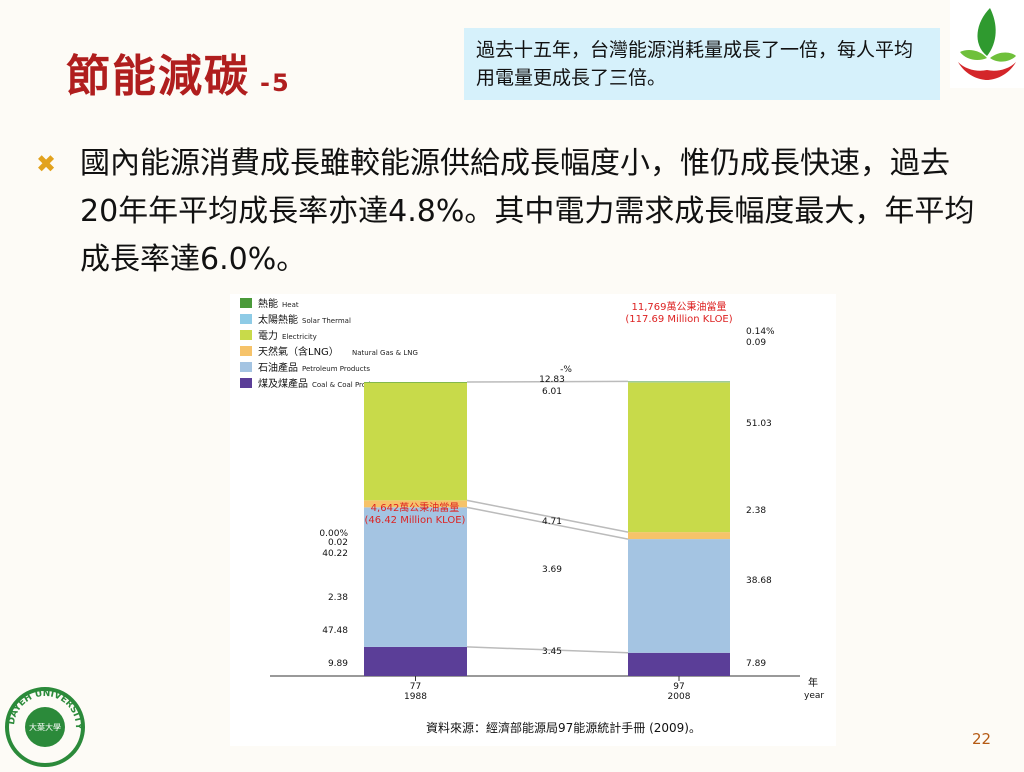 This screenshot has height=772, width=1024. What do you see at coordinates (415, 697) in the screenshot?
I see `x-tick-label-2: 1988` at bounding box center [415, 697].